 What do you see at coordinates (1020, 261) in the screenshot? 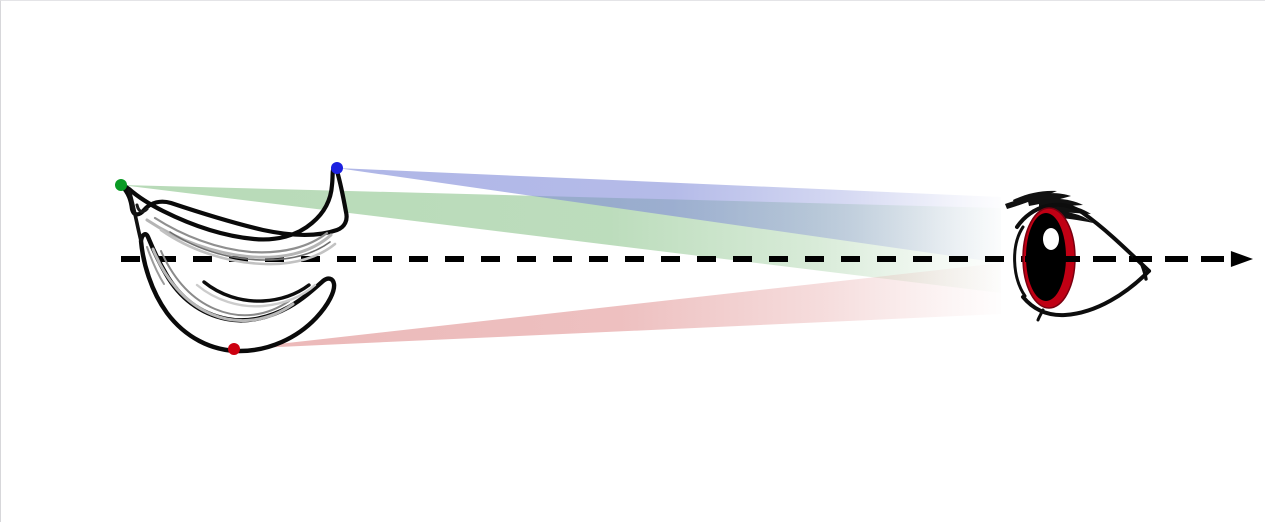
I see `eye-outer-arc` at bounding box center [1020, 261].